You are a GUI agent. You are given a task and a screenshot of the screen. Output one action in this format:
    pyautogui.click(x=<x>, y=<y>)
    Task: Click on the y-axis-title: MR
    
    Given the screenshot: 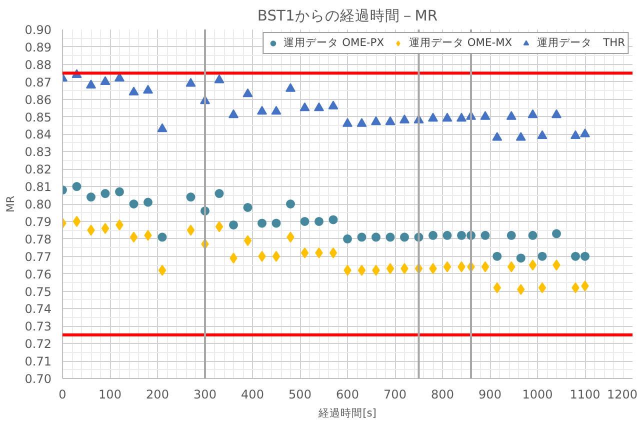 What is the action you would take?
    pyautogui.click(x=10, y=203)
    